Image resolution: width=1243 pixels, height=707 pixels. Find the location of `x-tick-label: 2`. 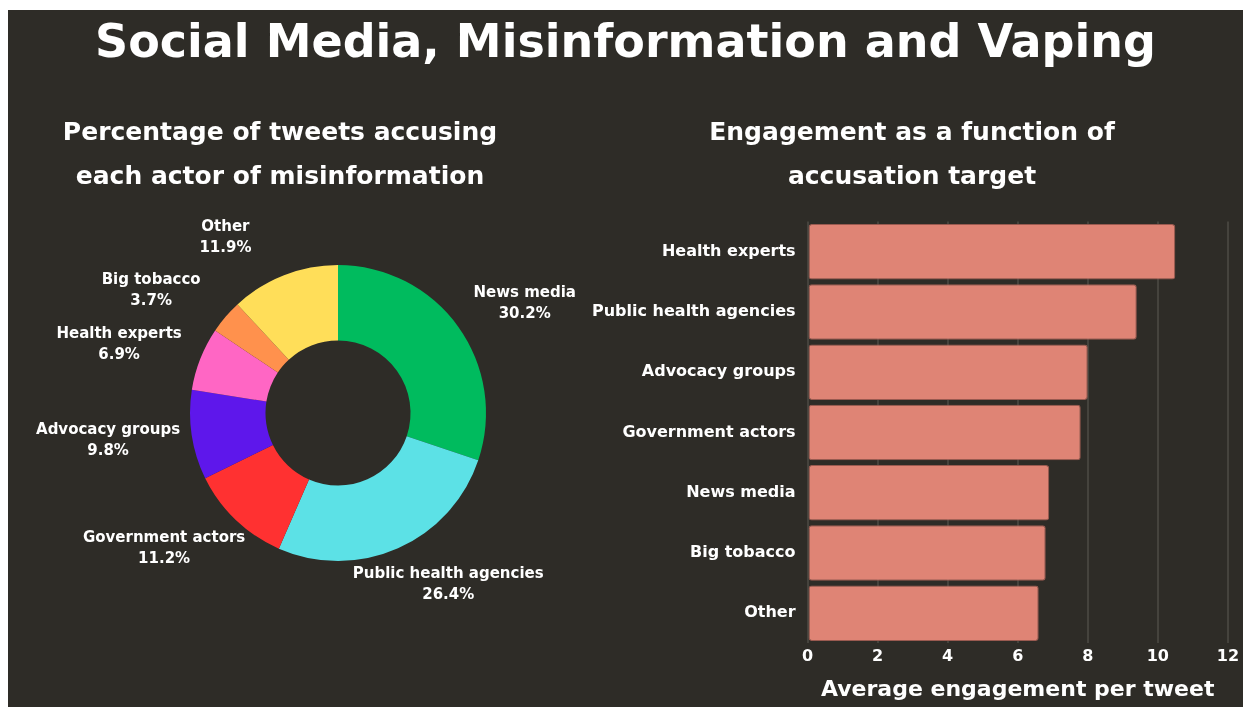

x-tick-label: 2 is located at coordinates (878, 656).